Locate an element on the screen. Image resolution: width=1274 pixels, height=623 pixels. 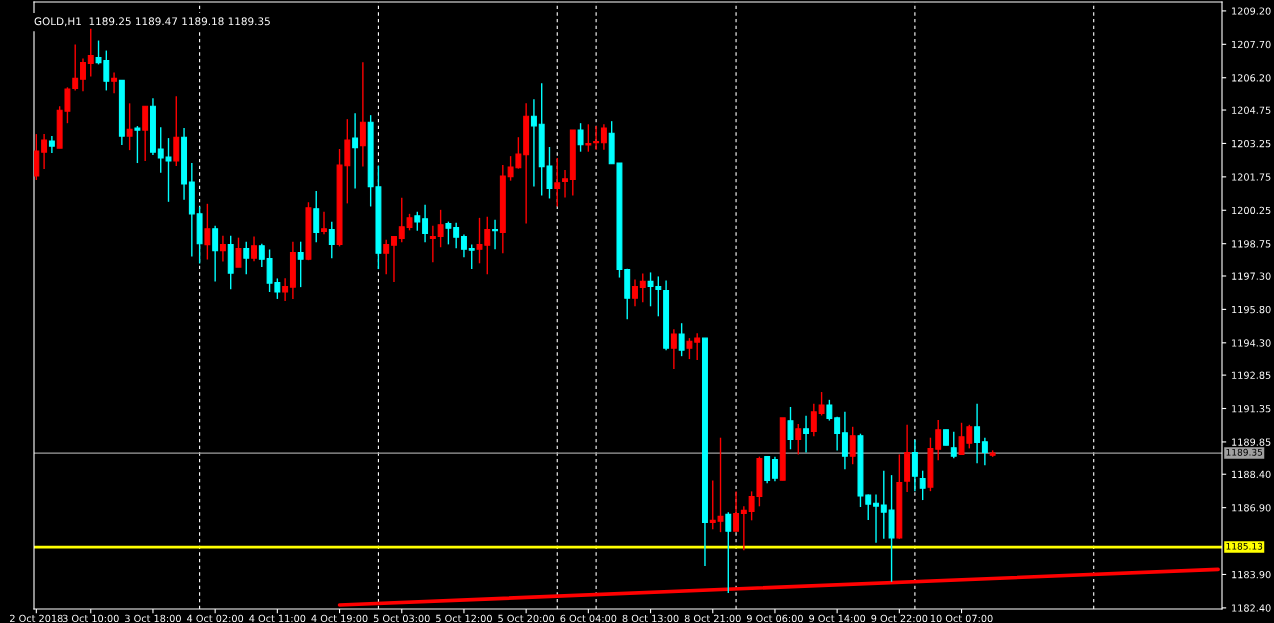
x-tick-label: 10 Oct 07:00 is located at coordinates (961, 618).